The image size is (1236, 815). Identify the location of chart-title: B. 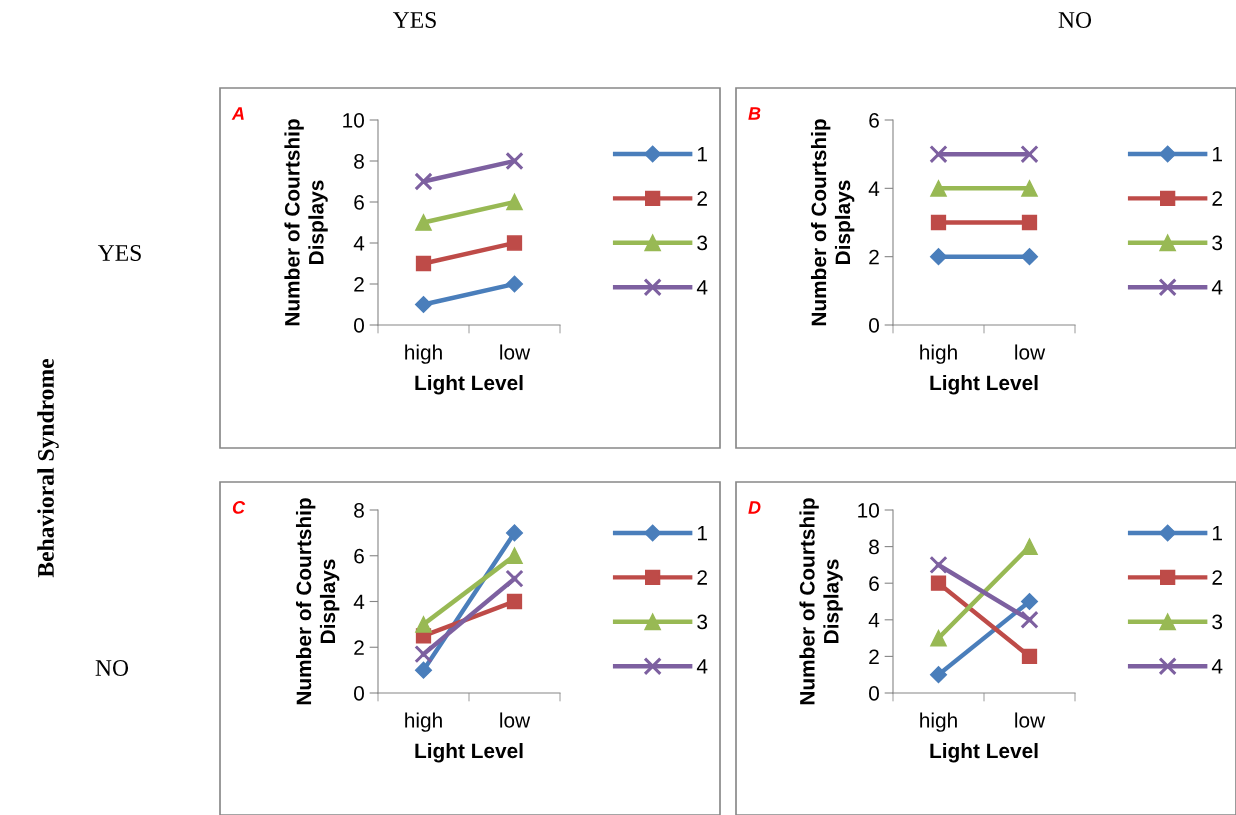
(754, 113).